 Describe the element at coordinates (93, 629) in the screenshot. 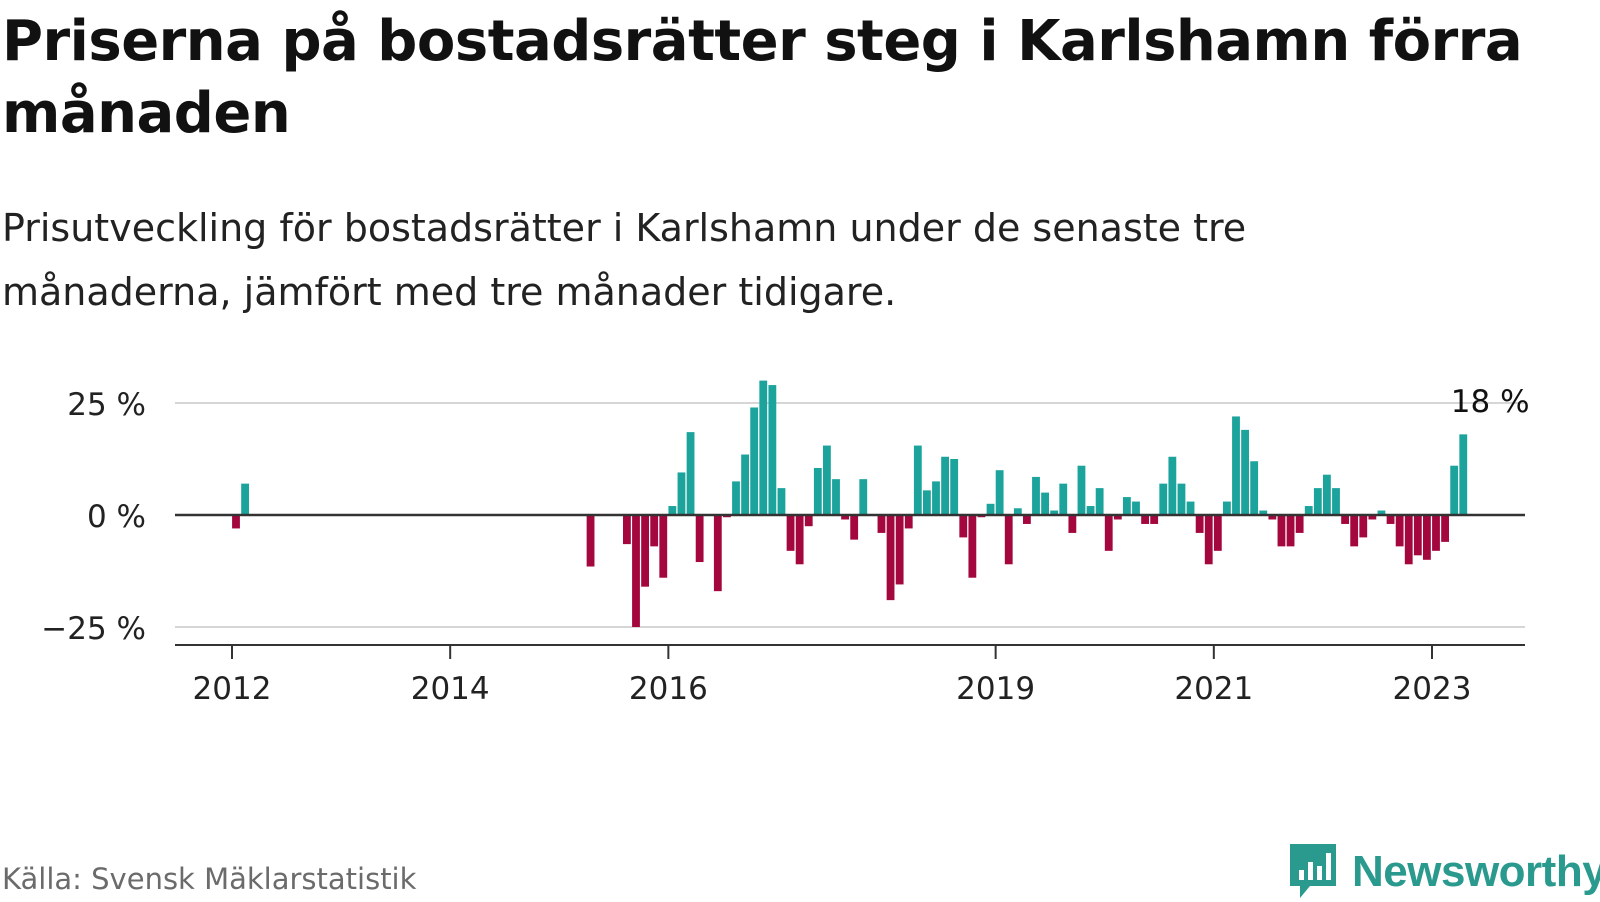

I see `y-tick-label: −25 %` at that location.